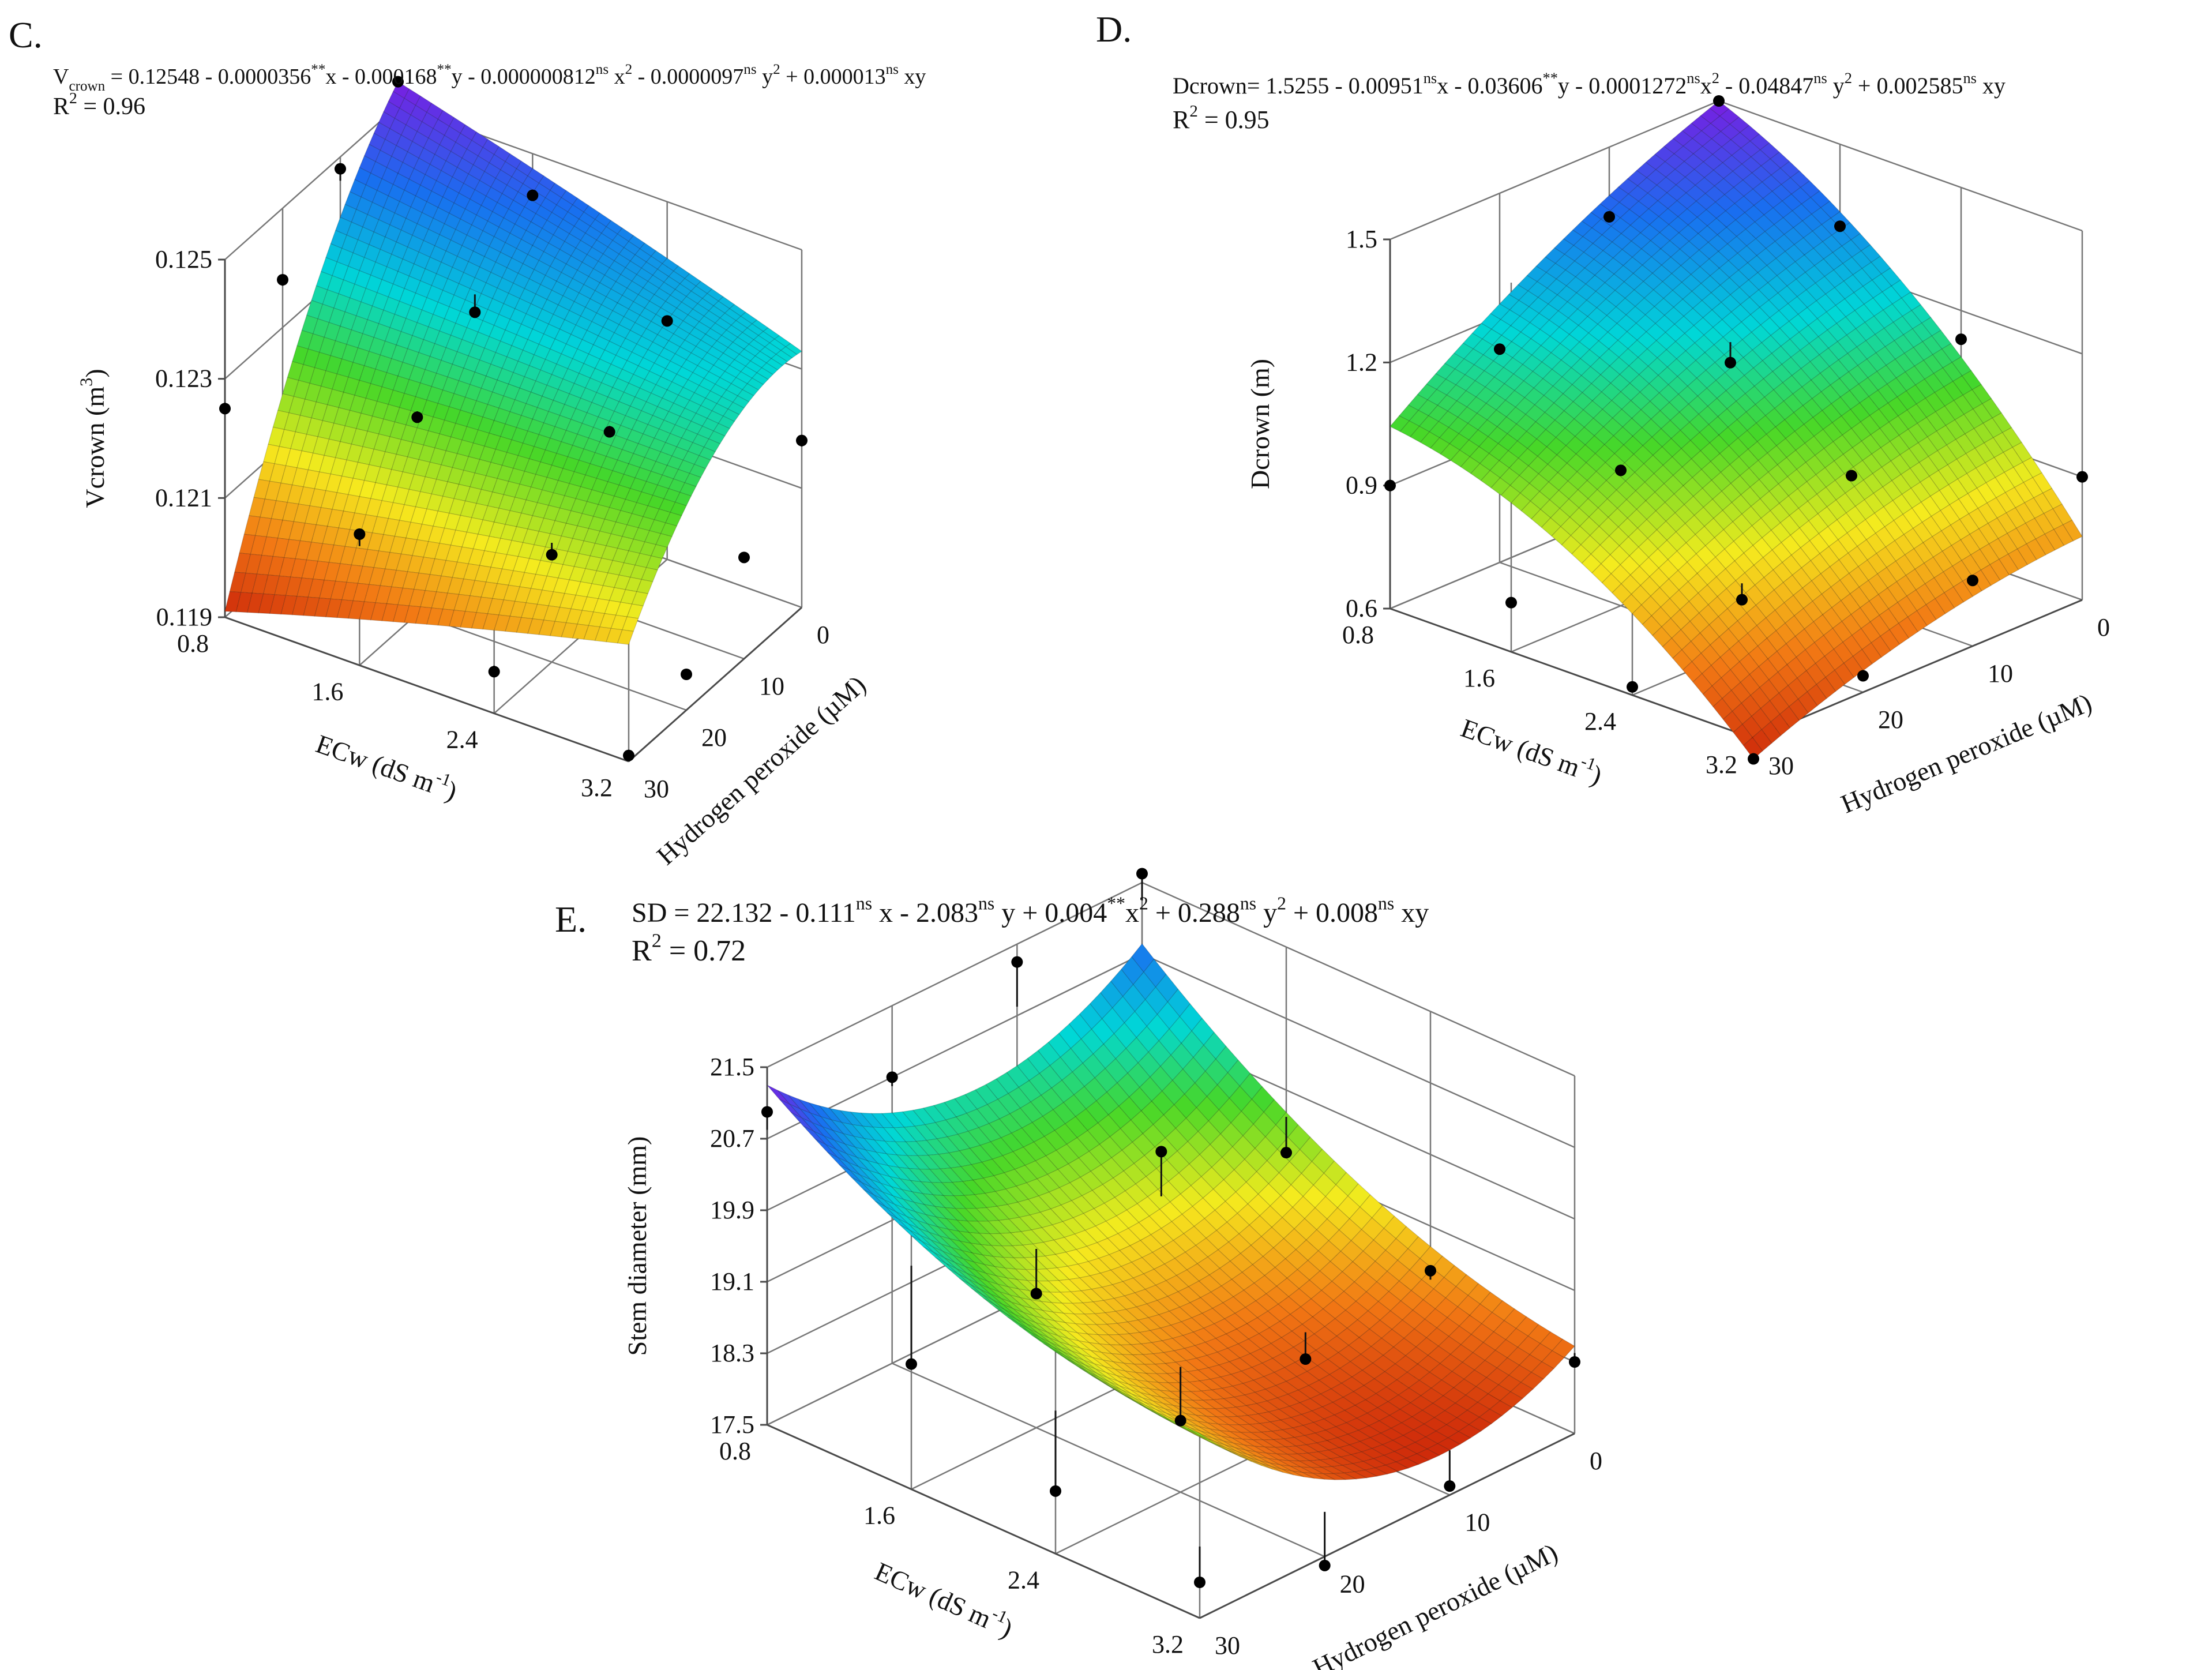  I want to click on panel-label: D., so click(1114, 29).